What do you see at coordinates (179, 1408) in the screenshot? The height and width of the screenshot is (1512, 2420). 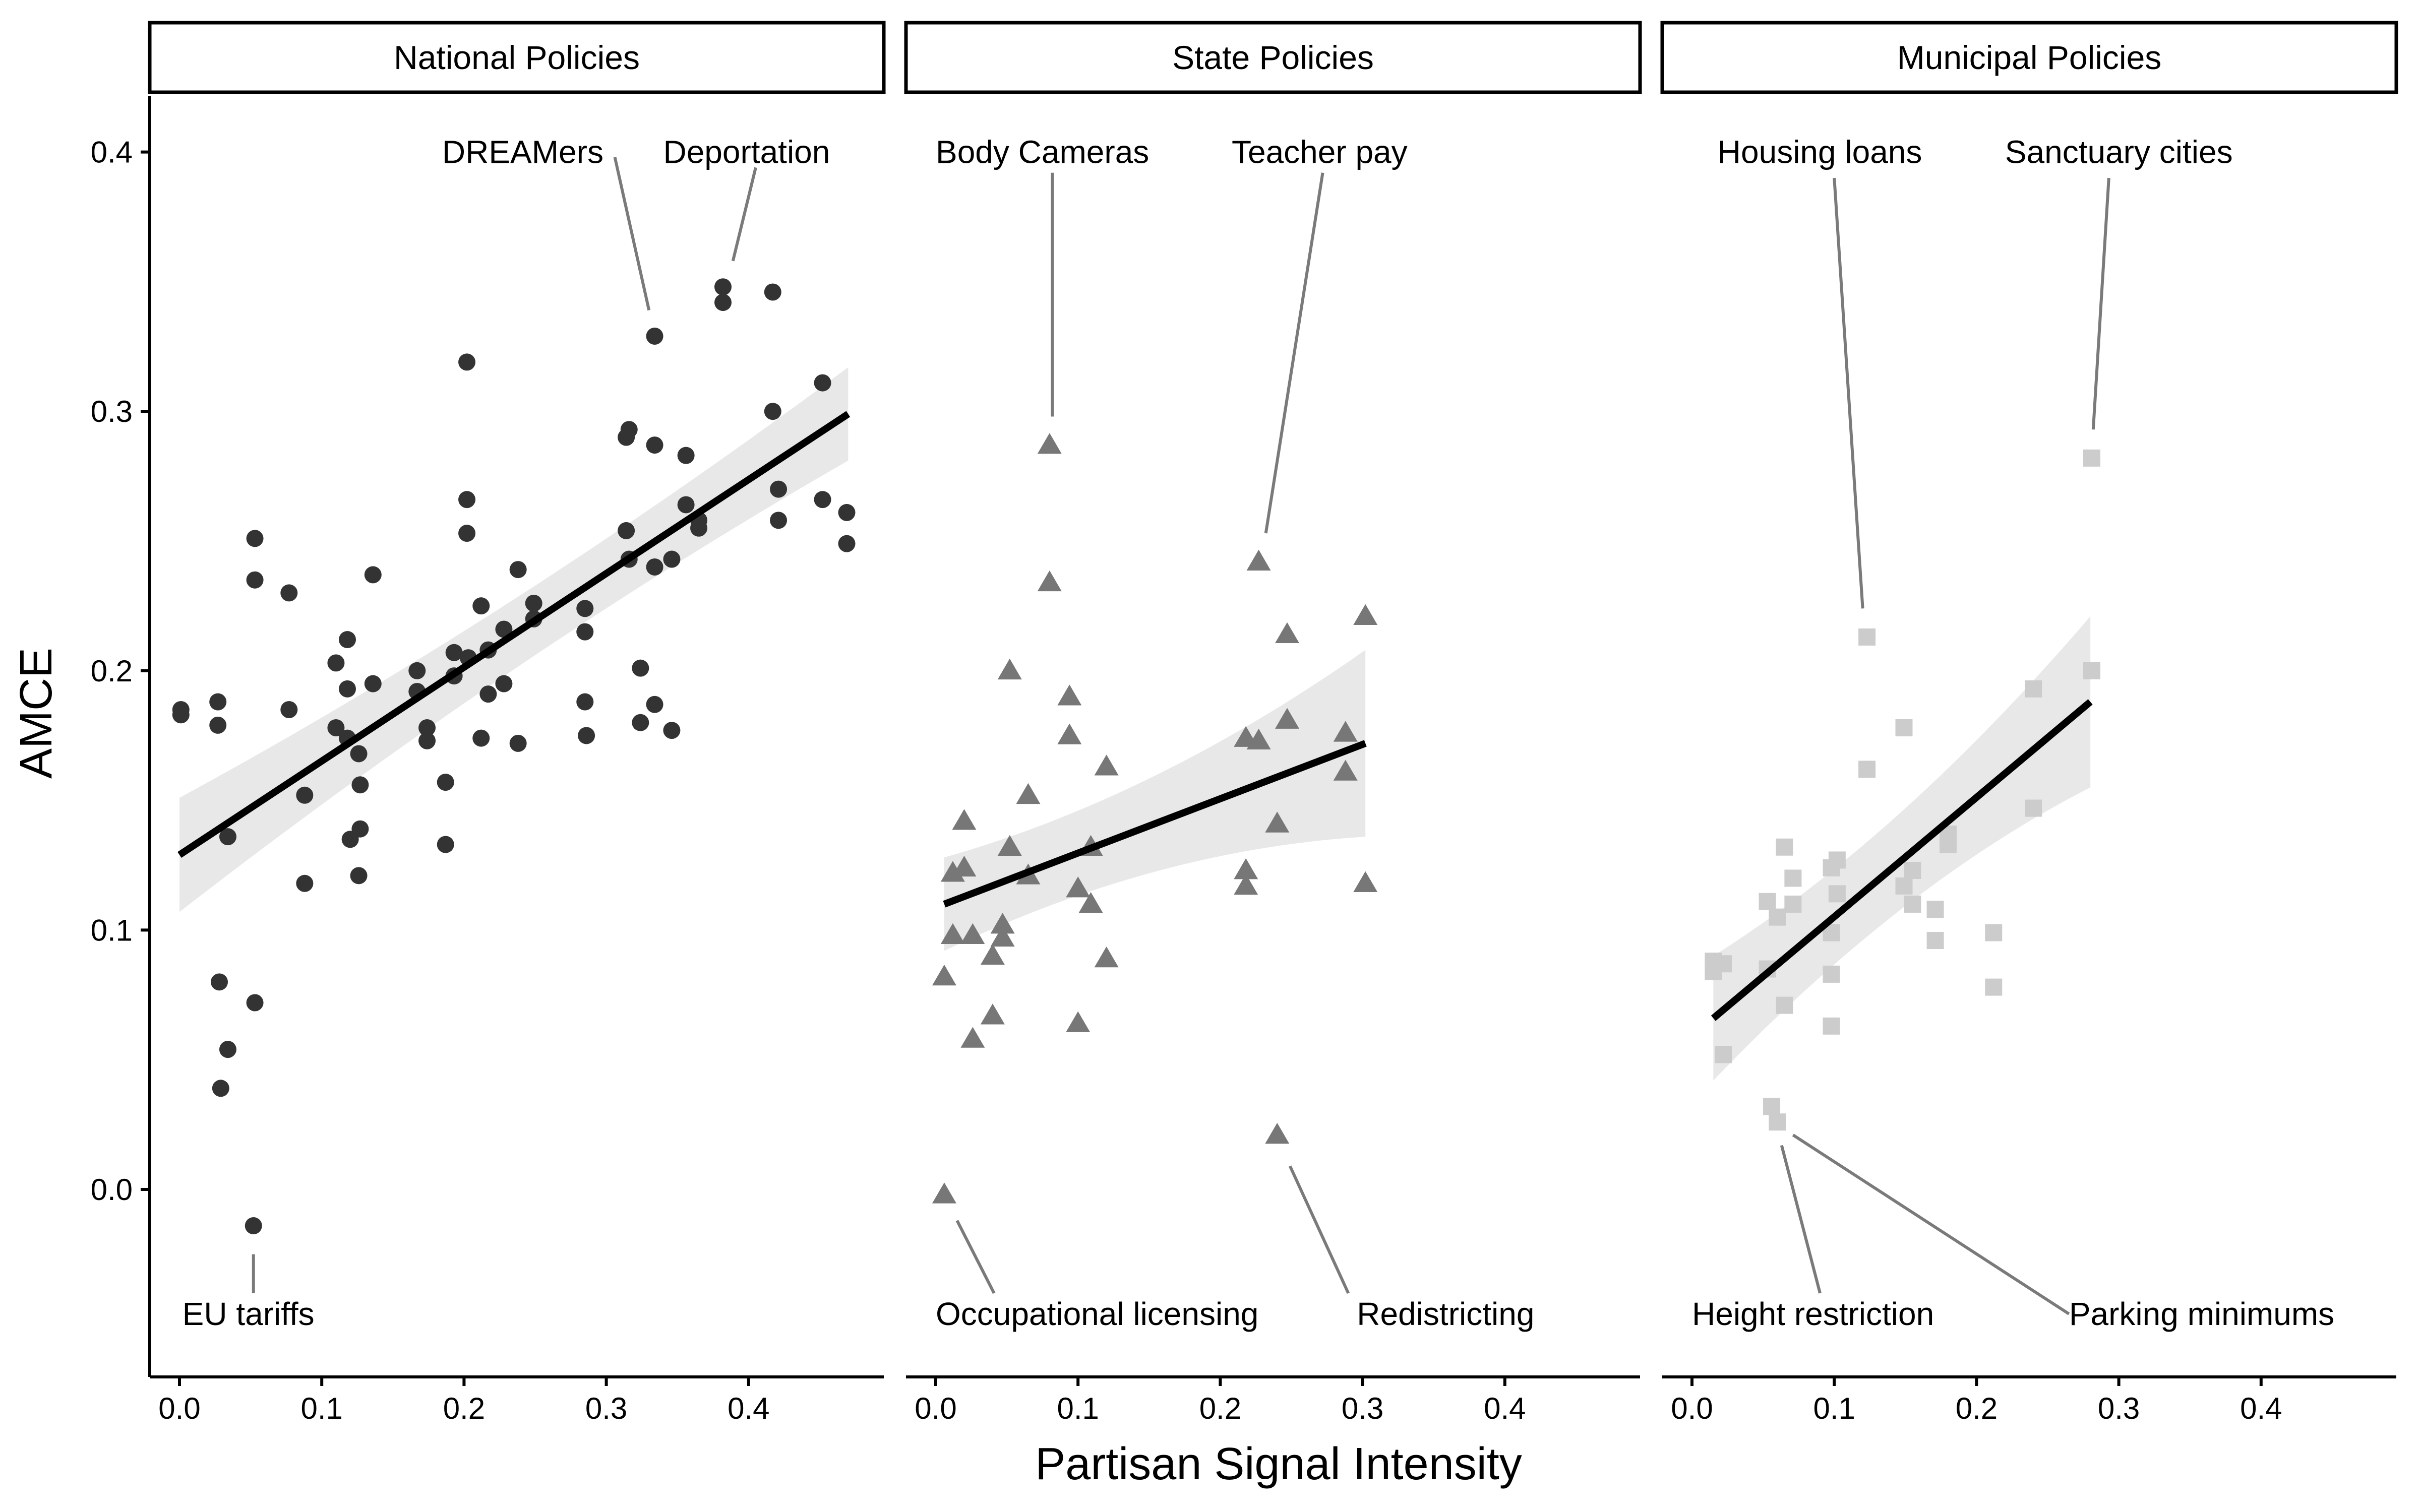 I see `x-tick-label: 0.0` at bounding box center [179, 1408].